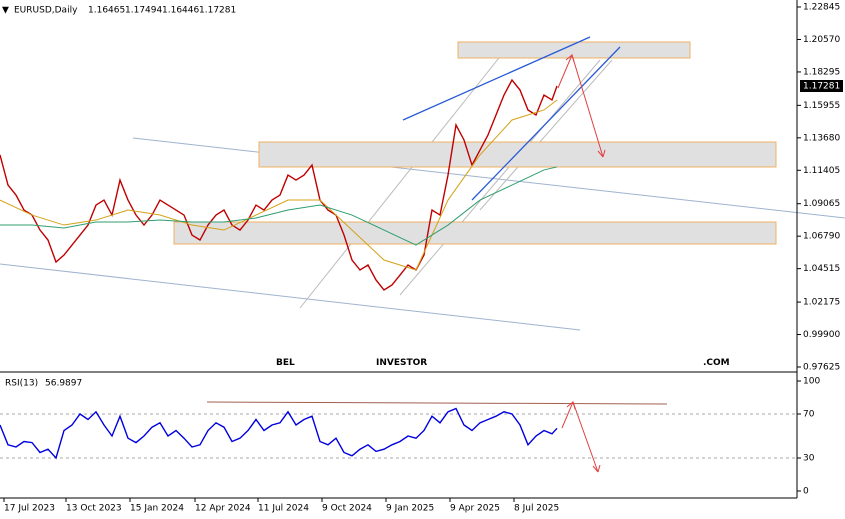 The height and width of the screenshot is (519, 845). Describe the element at coordinates (809, 415) in the screenshot. I see `y-tick-label: 70` at that location.